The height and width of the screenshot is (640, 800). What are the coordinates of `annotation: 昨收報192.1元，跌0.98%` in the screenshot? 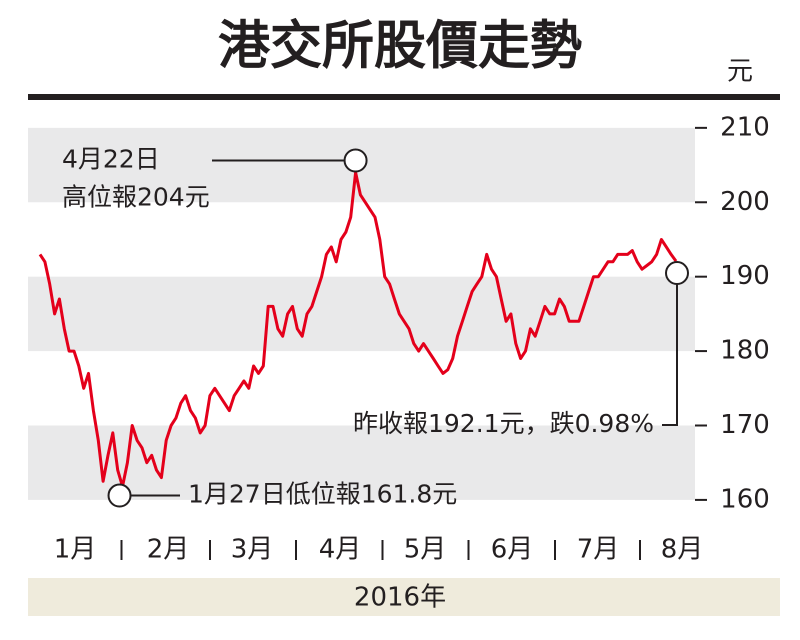 It's located at (503, 423).